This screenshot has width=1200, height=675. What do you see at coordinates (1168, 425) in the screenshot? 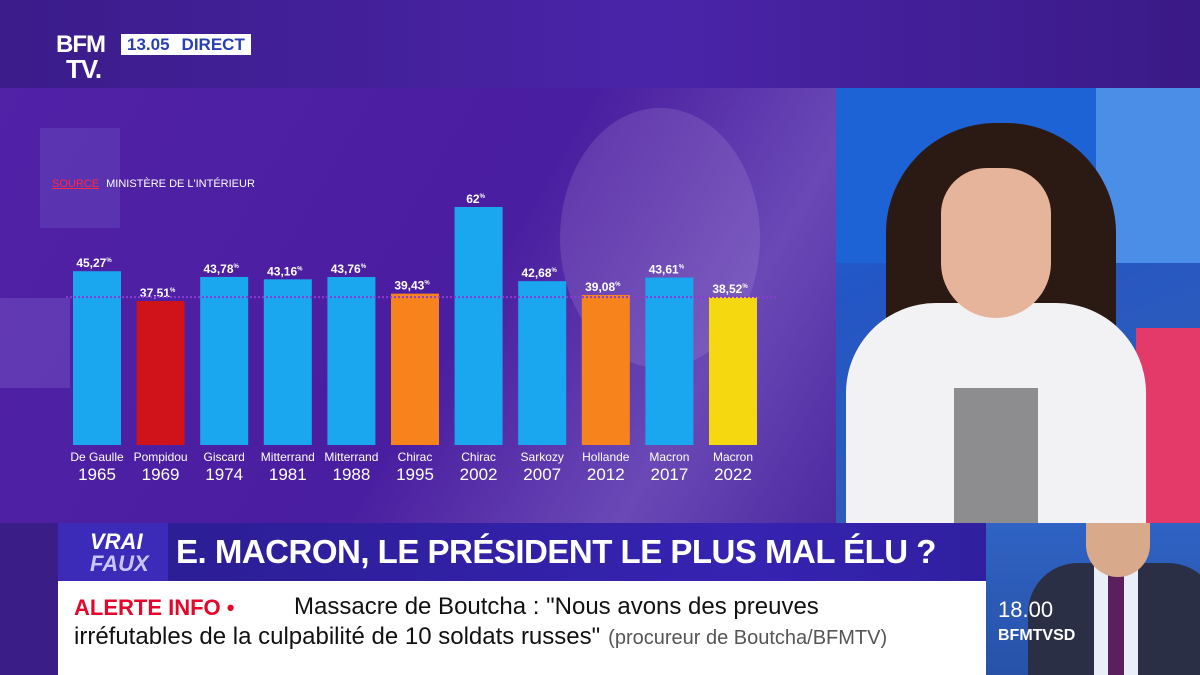
I see `studio-panel` at bounding box center [1168, 425].